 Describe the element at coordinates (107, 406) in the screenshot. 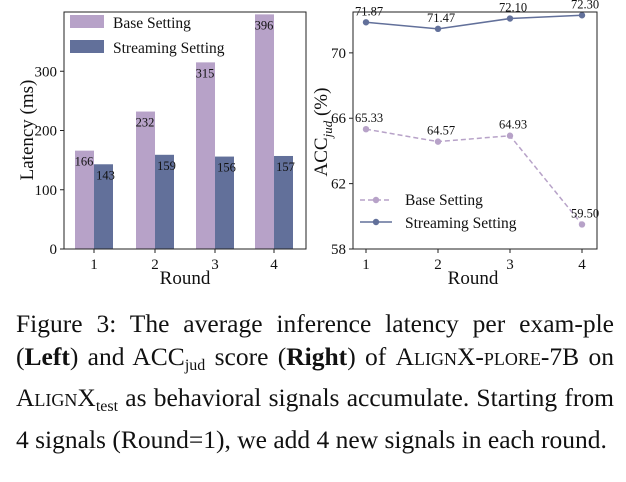

I see `caption-sub-test: test` at that location.